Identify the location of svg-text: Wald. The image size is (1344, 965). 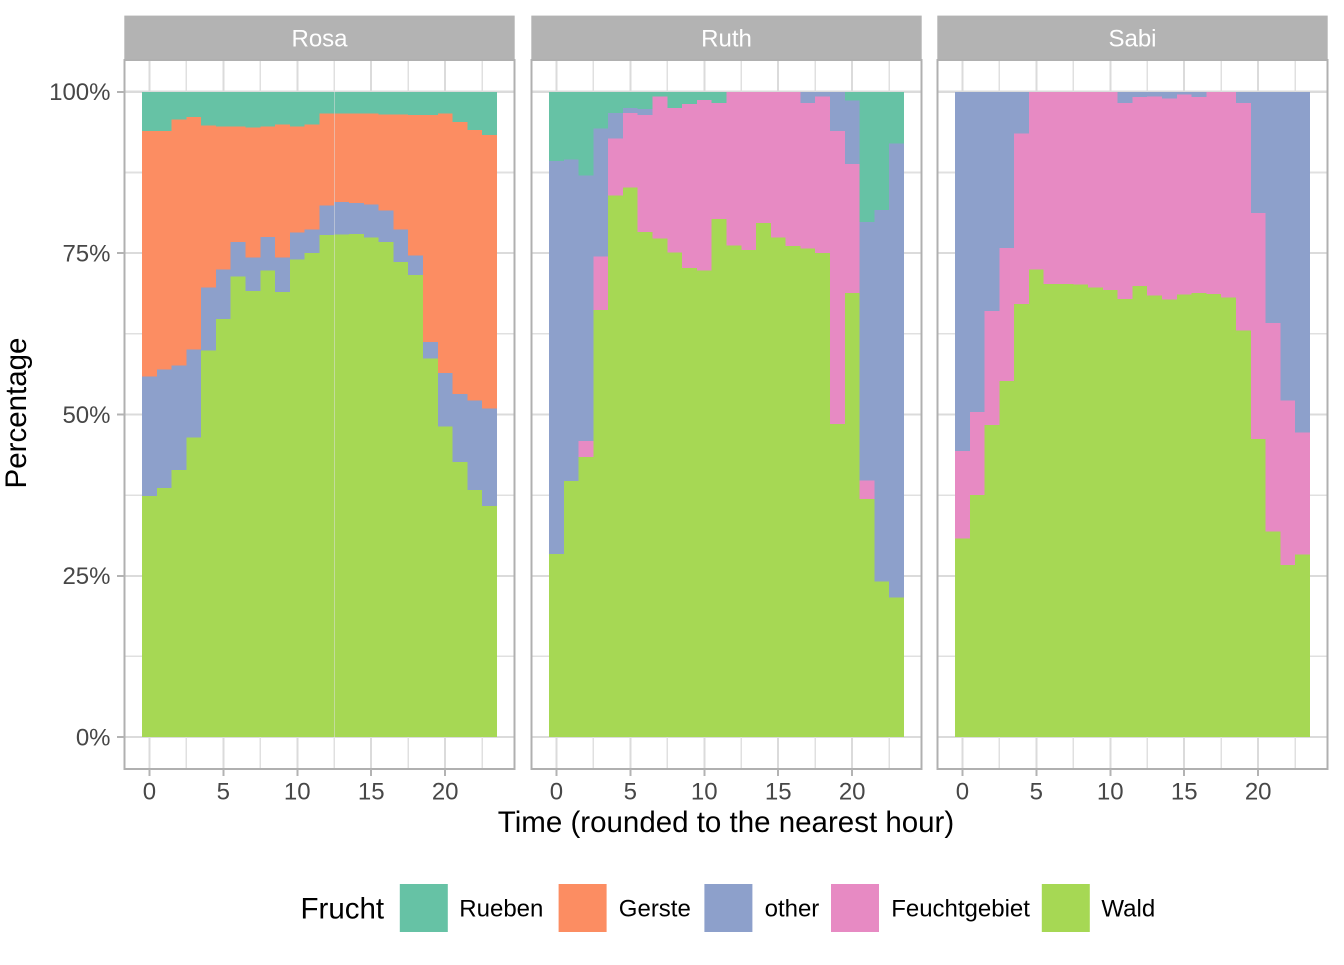
(1128, 908).